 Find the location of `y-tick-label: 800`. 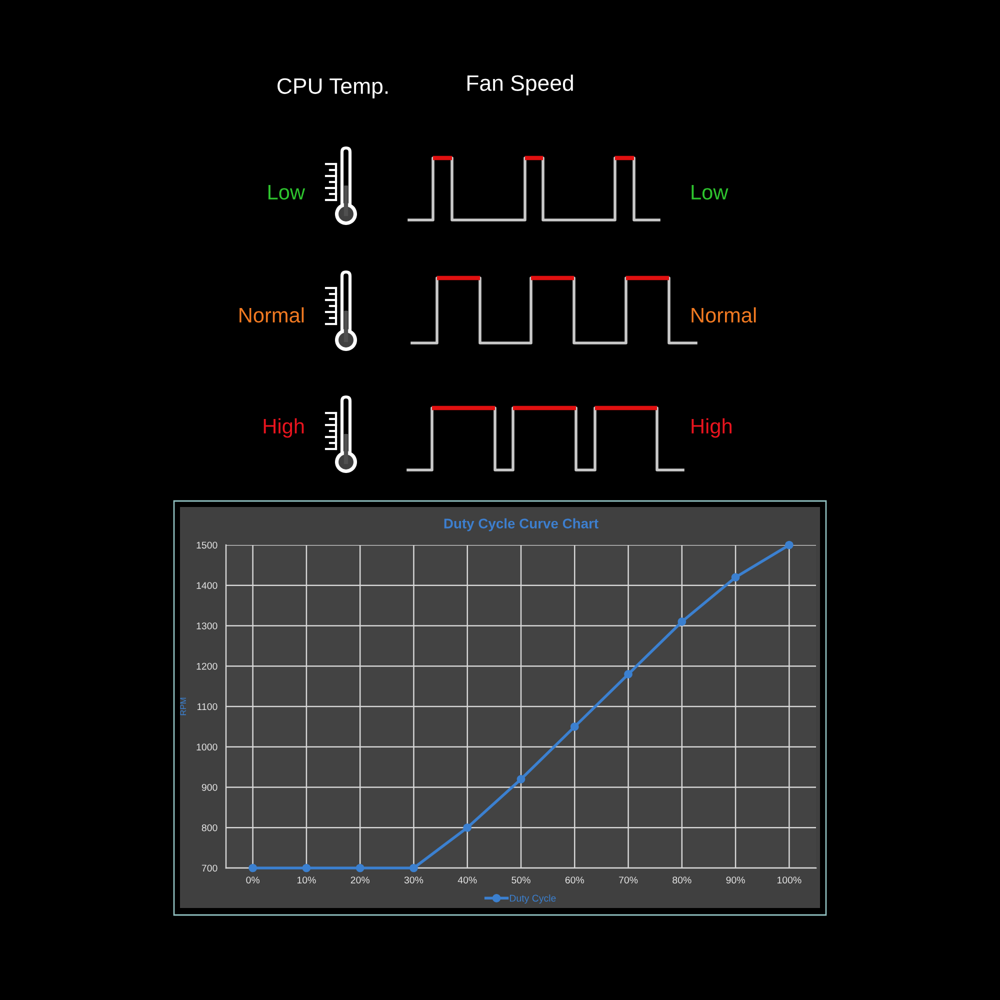

y-tick-label: 800 is located at coordinates (210, 828).